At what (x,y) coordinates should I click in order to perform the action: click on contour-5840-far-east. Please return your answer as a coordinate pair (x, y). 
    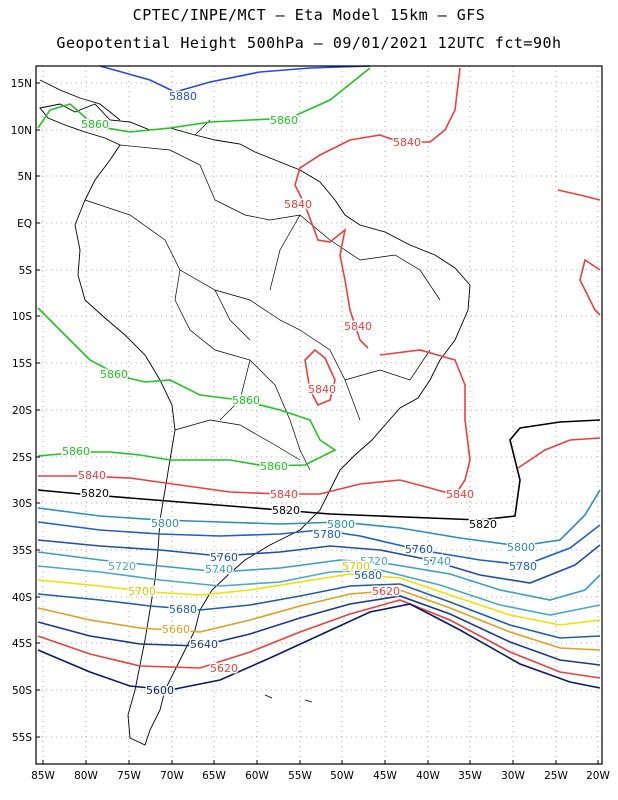
    Looking at the image, I should click on (559, 453).